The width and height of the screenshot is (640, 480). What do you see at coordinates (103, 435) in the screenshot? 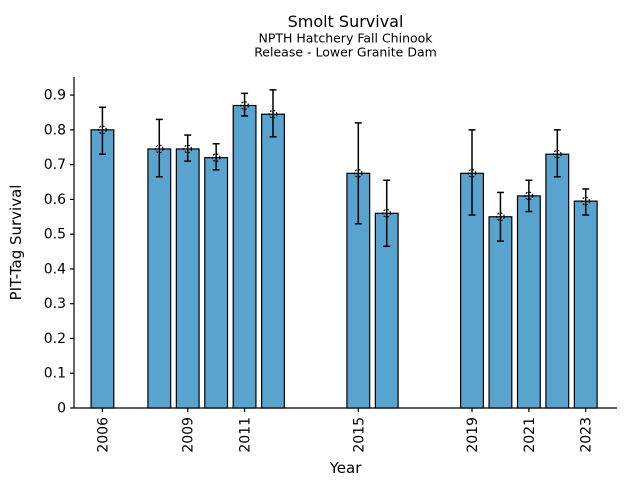
I see `x-tick-label-2006: 2006` at bounding box center [103, 435].